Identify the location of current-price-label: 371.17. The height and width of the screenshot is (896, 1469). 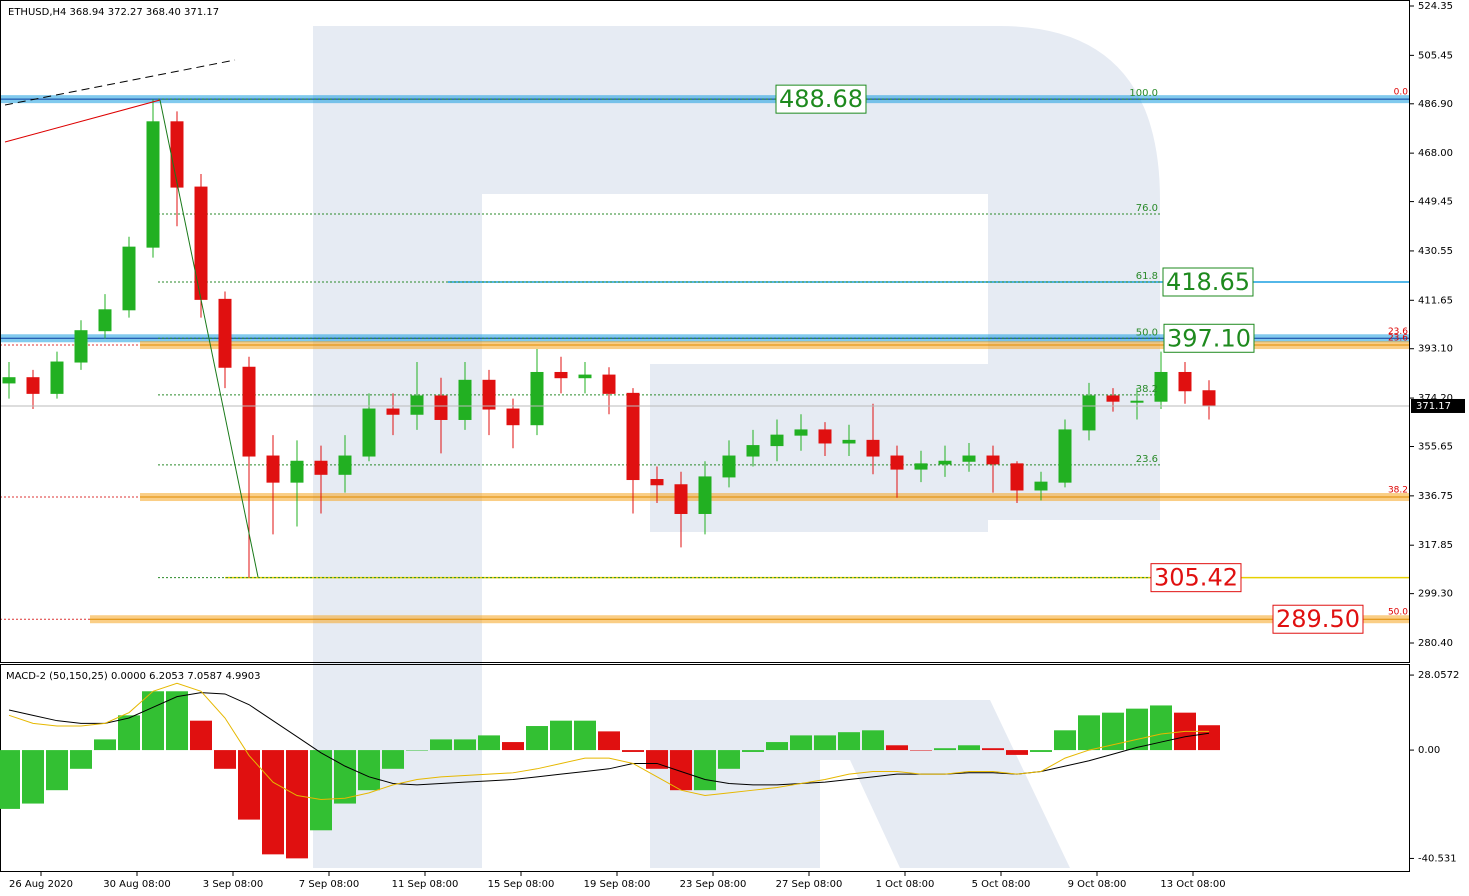
(1433, 406).